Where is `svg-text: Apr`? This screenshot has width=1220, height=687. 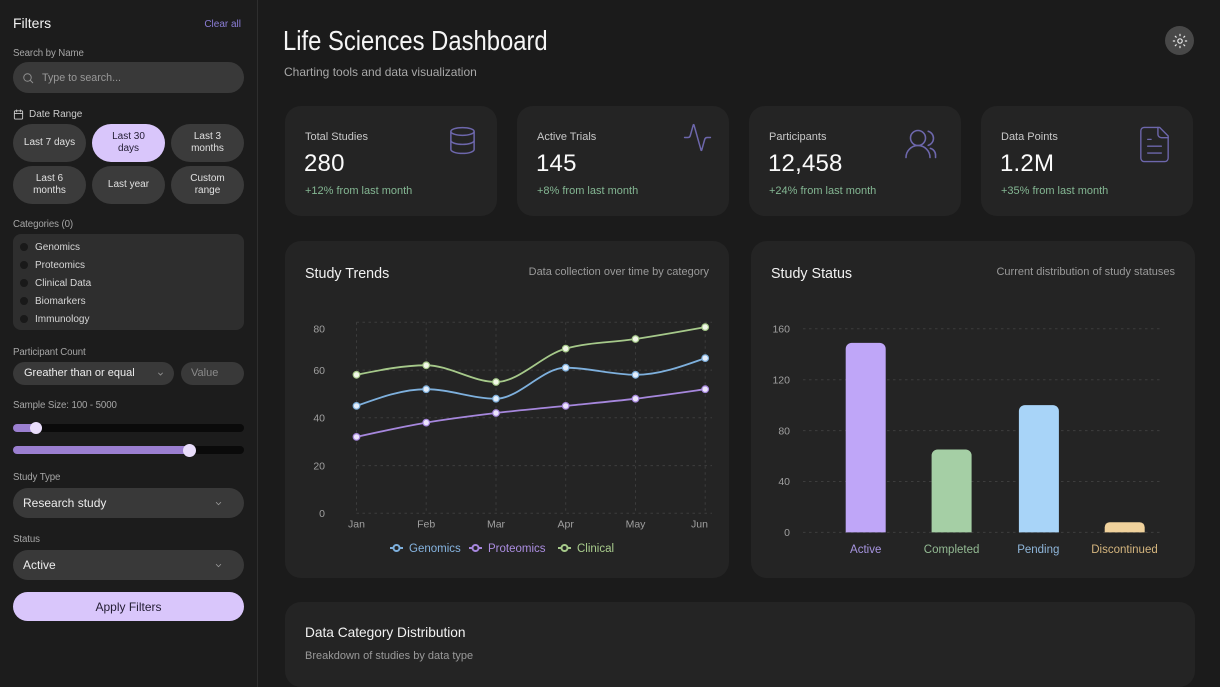 svg-text: Apr is located at coordinates (566, 525).